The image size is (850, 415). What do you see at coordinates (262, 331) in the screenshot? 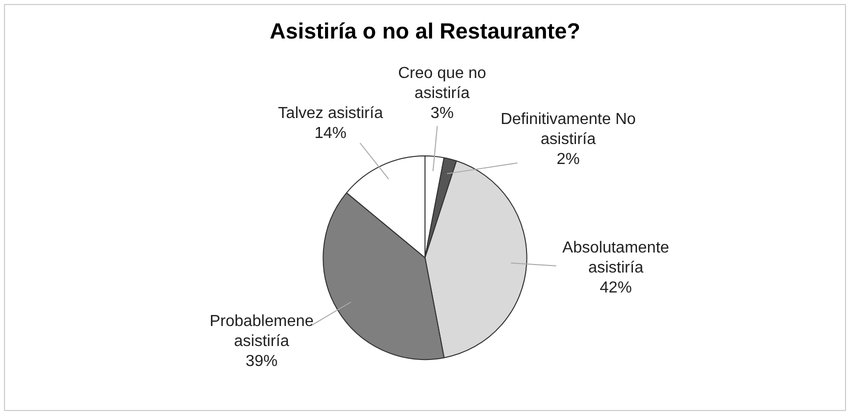
I see `slice-label: Probablemene asistiría` at bounding box center [262, 331].